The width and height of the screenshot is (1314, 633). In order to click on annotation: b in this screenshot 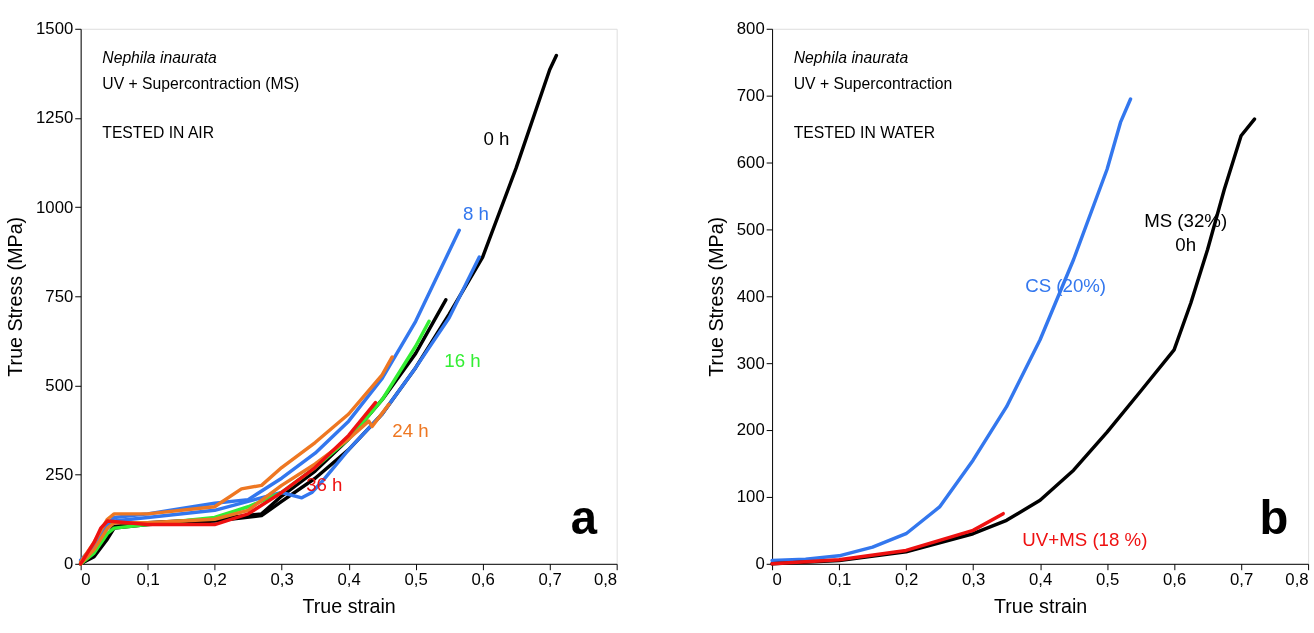, I will do `click(1274, 518)`.